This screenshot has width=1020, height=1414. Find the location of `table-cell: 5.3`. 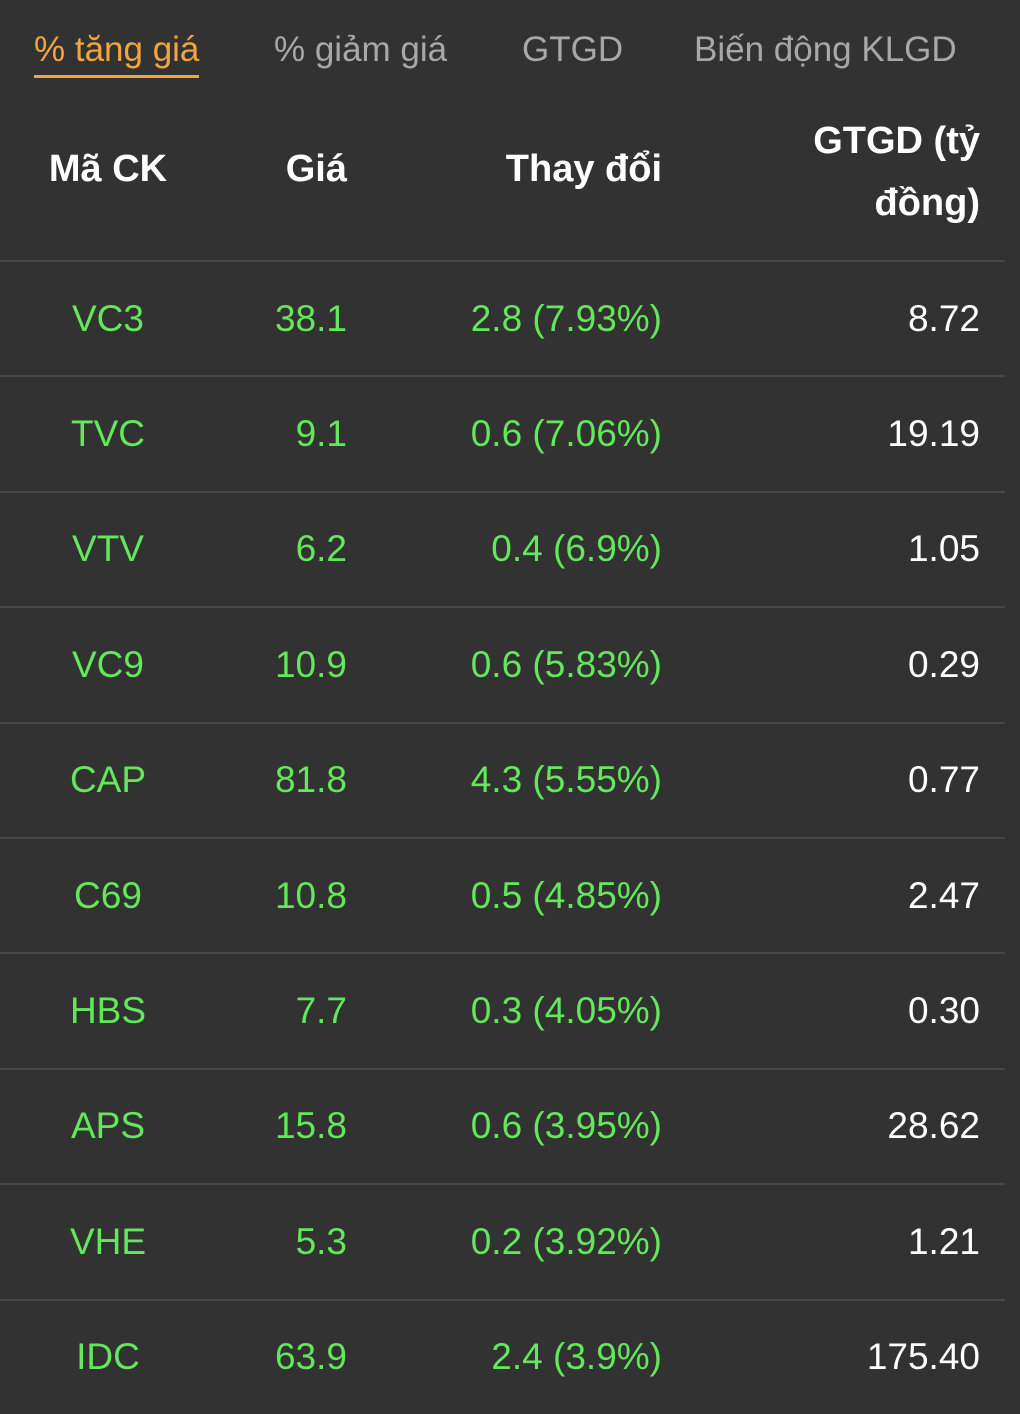

table-cell: 5.3 is located at coordinates (321, 1241).